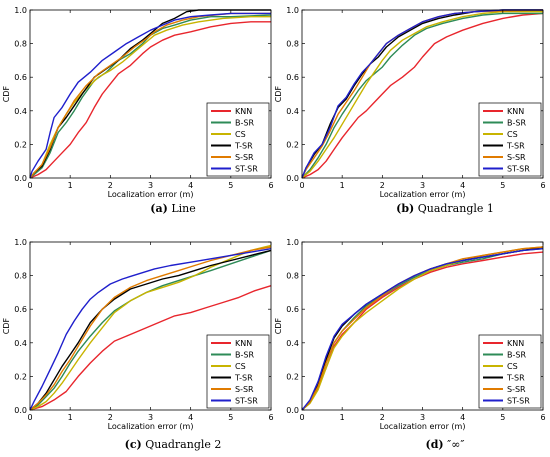  What do you see at coordinates (512, 366) in the screenshot?
I see `legend-label-cs-d: CS` at bounding box center [512, 366].